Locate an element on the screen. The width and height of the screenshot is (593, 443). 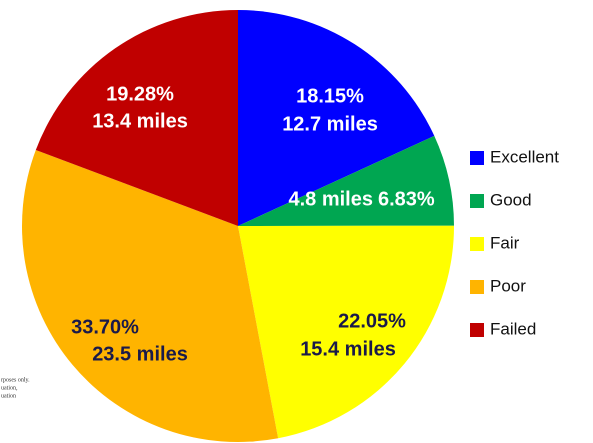
footnote: rposes only. is located at coordinates (15, 380).